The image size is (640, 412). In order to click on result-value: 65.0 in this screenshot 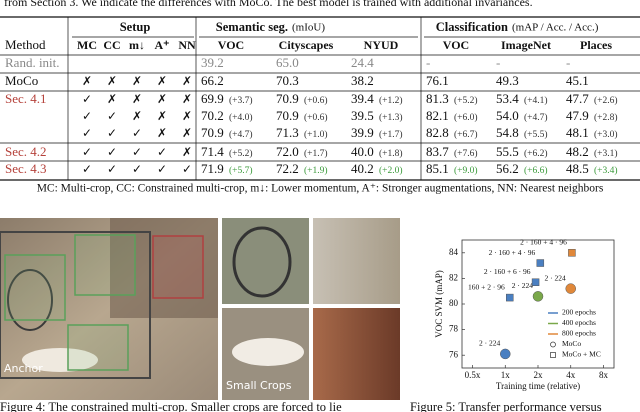, I will do `click(287, 62)`.